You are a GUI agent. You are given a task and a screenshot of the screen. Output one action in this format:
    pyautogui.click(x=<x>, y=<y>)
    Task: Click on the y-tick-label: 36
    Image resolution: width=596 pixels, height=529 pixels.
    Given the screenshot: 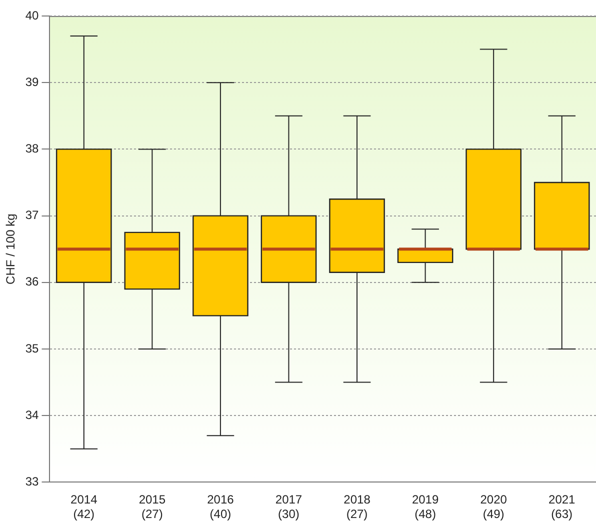 What is the action you would take?
    pyautogui.click(x=32, y=281)
    